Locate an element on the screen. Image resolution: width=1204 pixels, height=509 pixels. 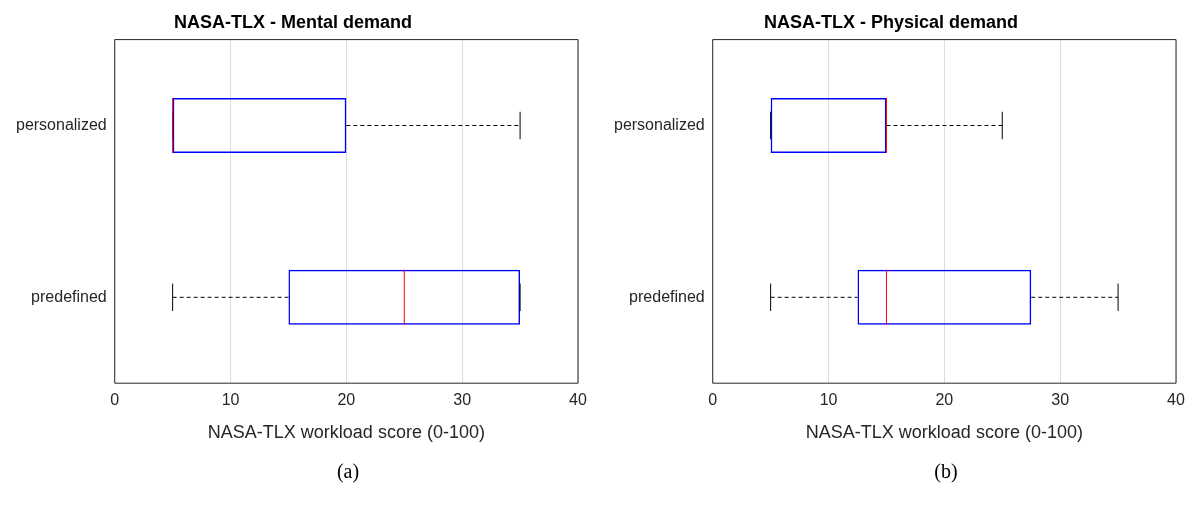
text: (a) is located at coordinates (348, 471).